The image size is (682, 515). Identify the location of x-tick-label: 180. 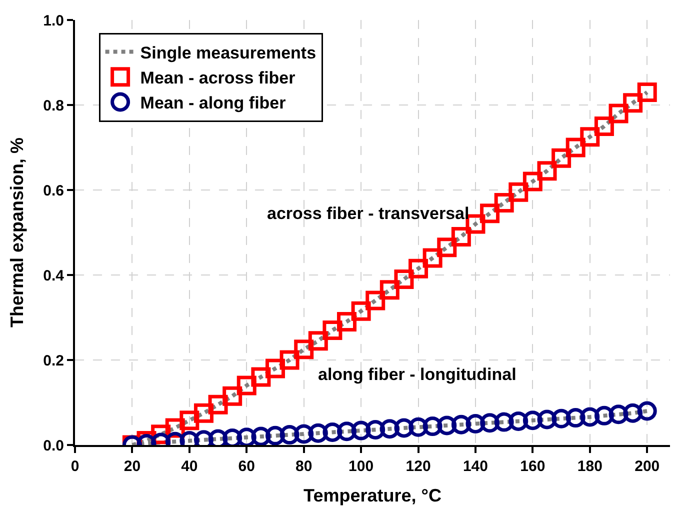
(589, 466).